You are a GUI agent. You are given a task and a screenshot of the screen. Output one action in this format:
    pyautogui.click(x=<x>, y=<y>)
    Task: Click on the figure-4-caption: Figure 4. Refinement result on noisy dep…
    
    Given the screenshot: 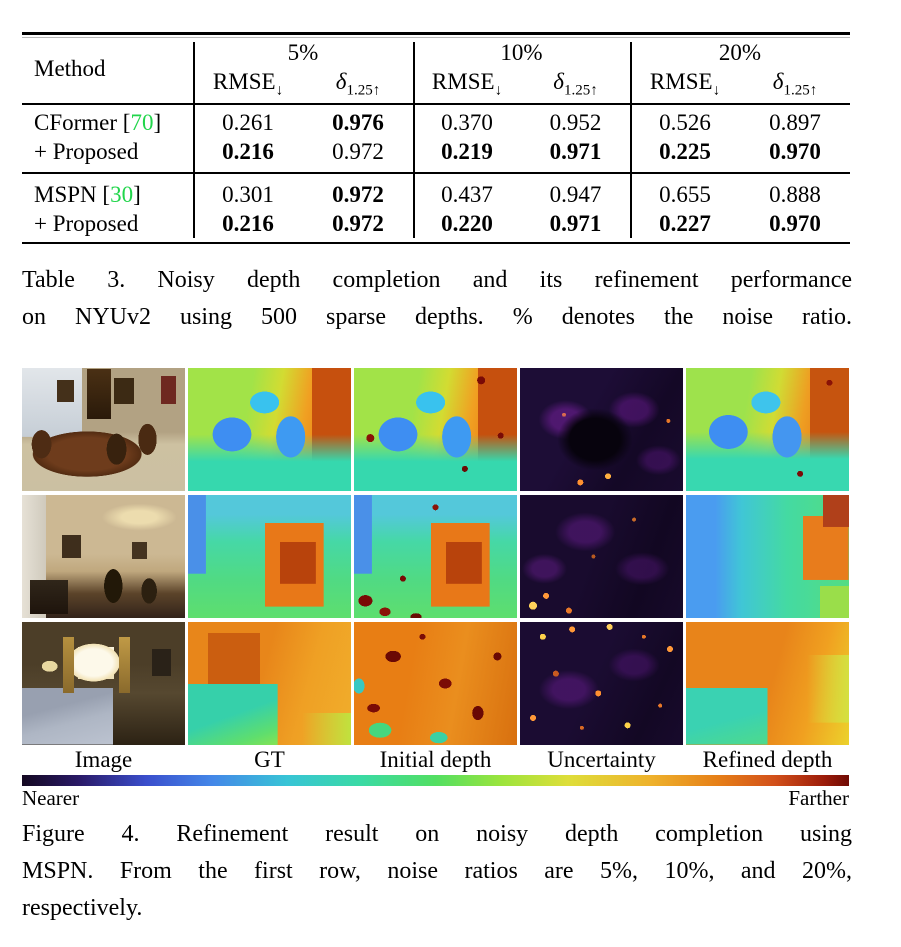 What is the action you would take?
    pyautogui.click(x=437, y=871)
    